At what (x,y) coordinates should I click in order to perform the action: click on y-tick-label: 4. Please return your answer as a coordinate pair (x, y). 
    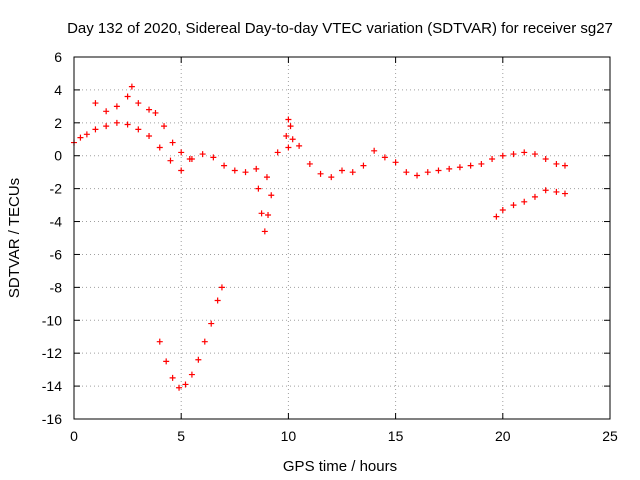
    Looking at the image, I should click on (58, 90).